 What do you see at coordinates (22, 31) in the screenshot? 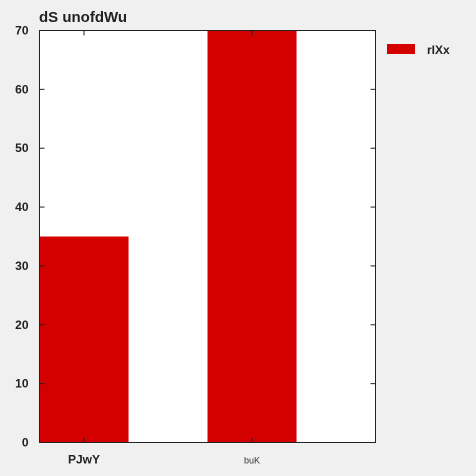
I see `y-tick-label: 70` at bounding box center [22, 31].